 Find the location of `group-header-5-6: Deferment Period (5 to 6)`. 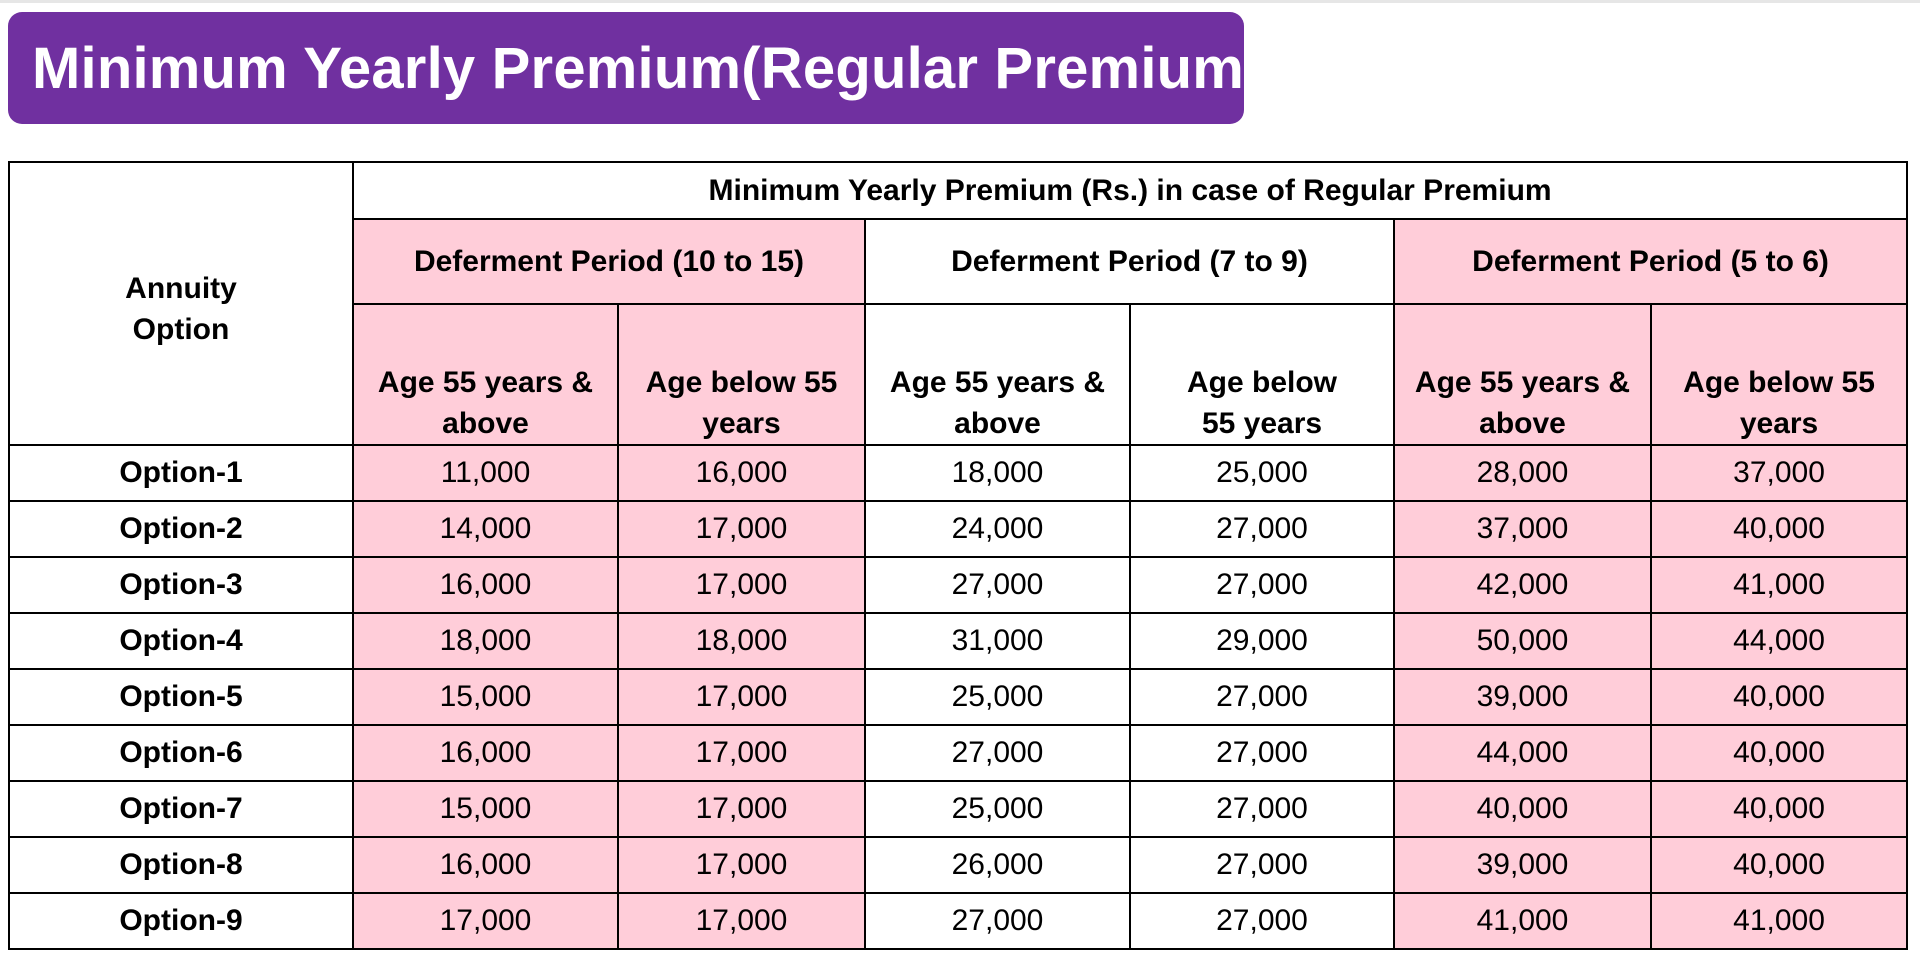

group-header-5-6: Deferment Period (5 to 6) is located at coordinates (1650, 261).